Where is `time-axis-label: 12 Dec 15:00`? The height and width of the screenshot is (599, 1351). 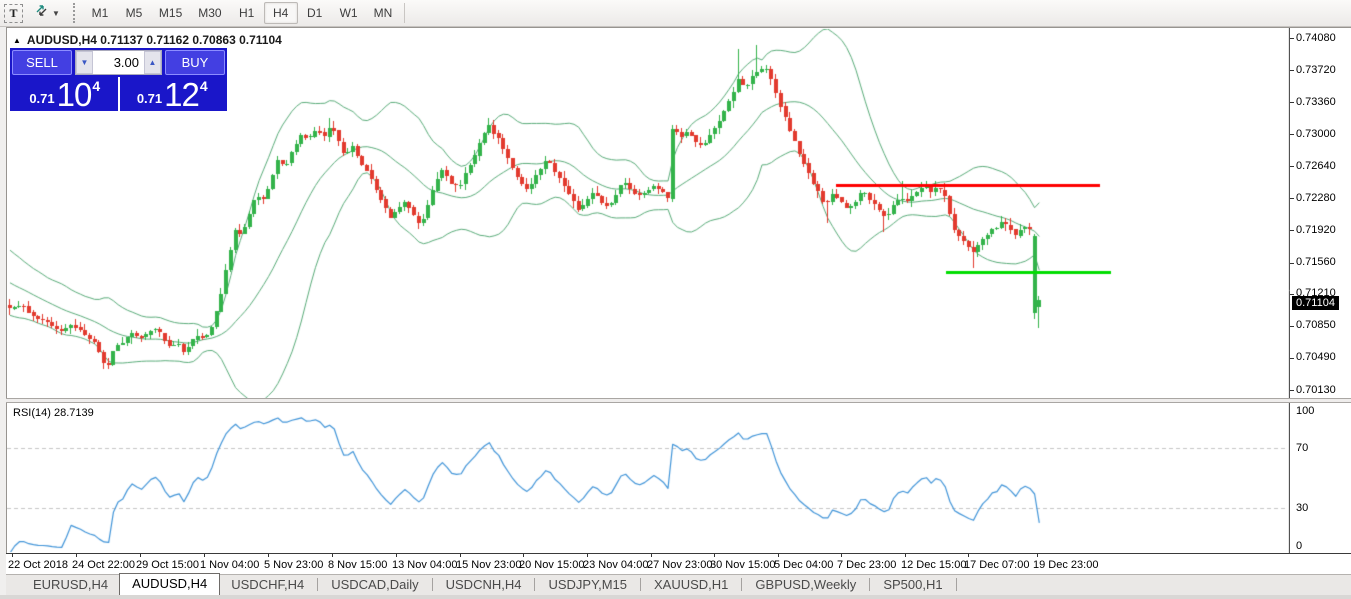
time-axis-label: 12 Dec 15:00 is located at coordinates (934, 565).